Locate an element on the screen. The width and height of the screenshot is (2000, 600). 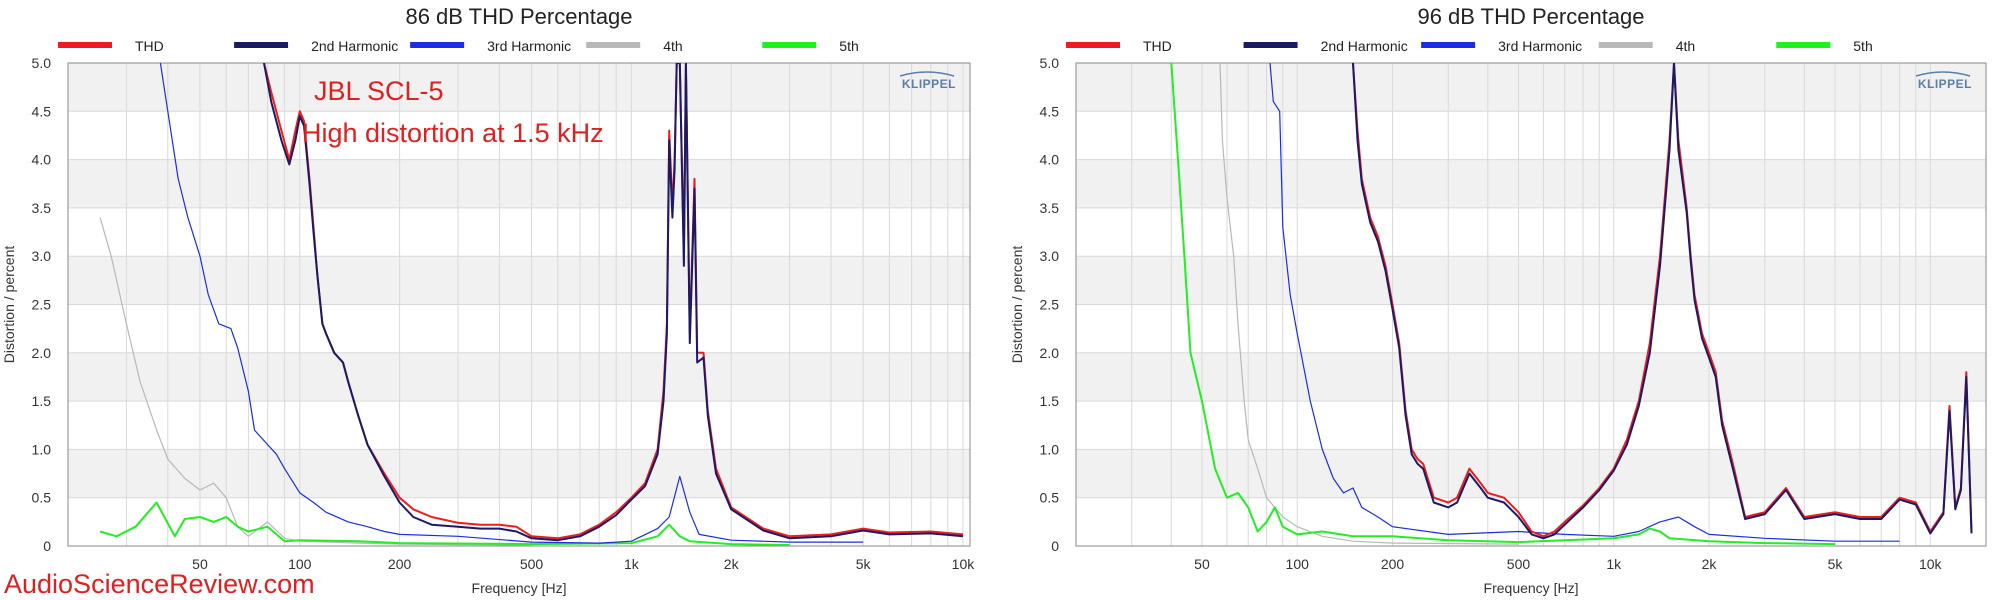
chart-title: 86 dB THD Percentage is located at coordinates (518, 16).